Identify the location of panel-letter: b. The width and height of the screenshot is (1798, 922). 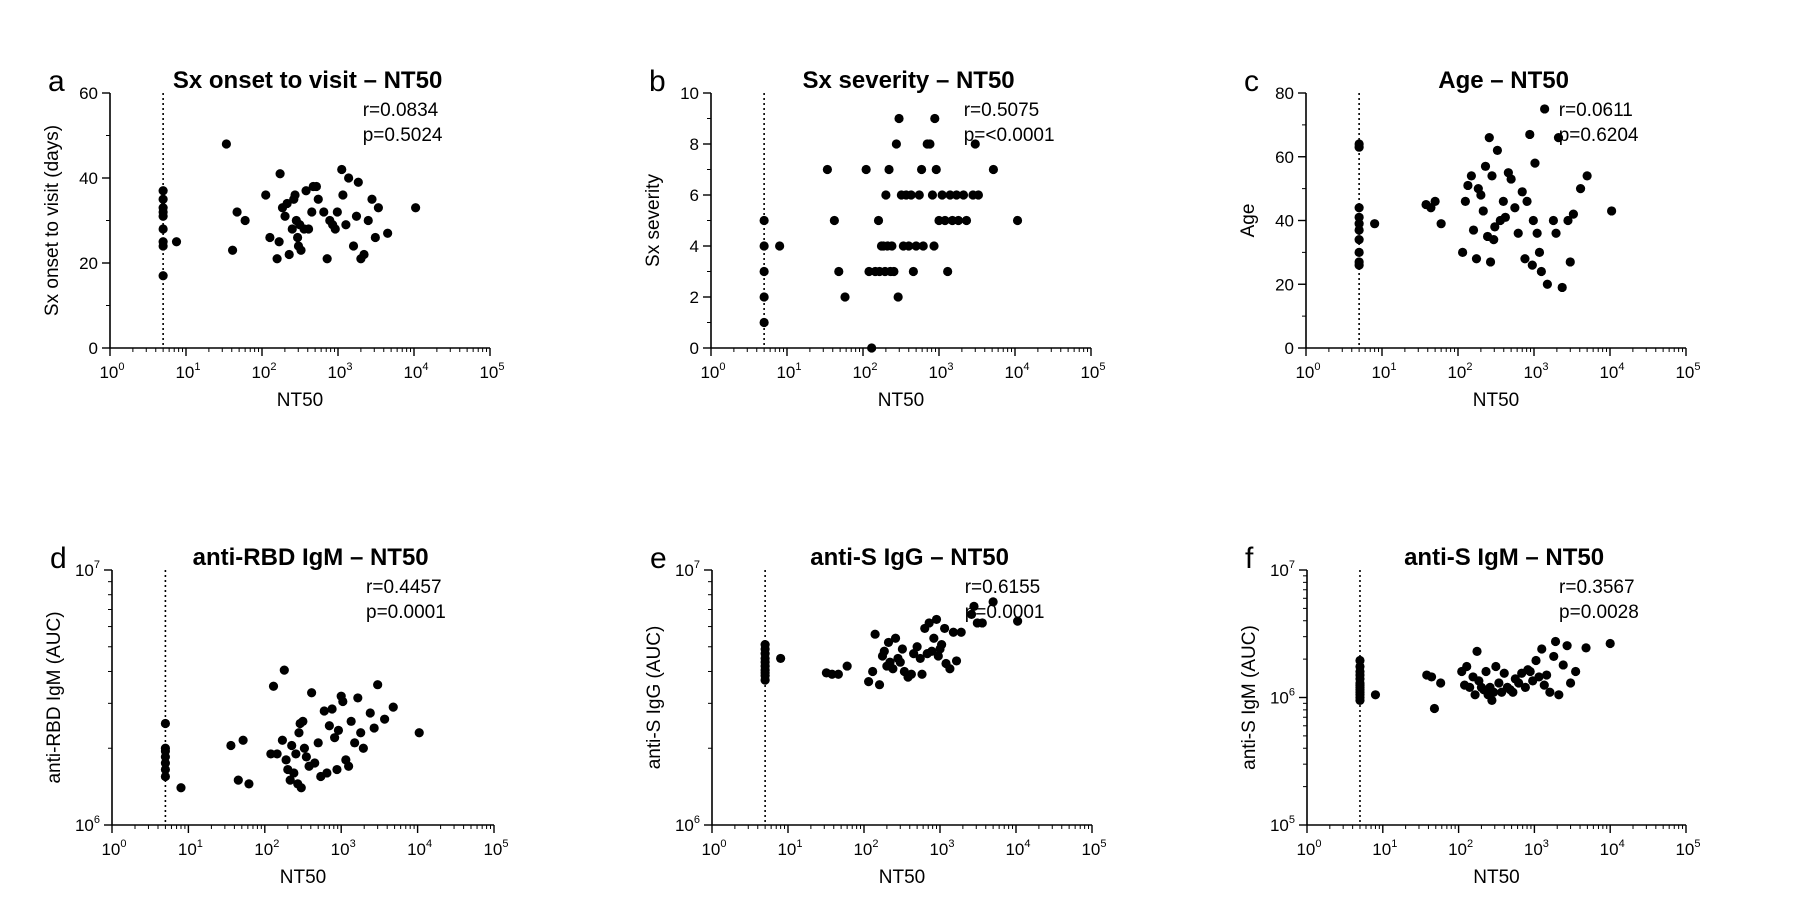
(657, 81).